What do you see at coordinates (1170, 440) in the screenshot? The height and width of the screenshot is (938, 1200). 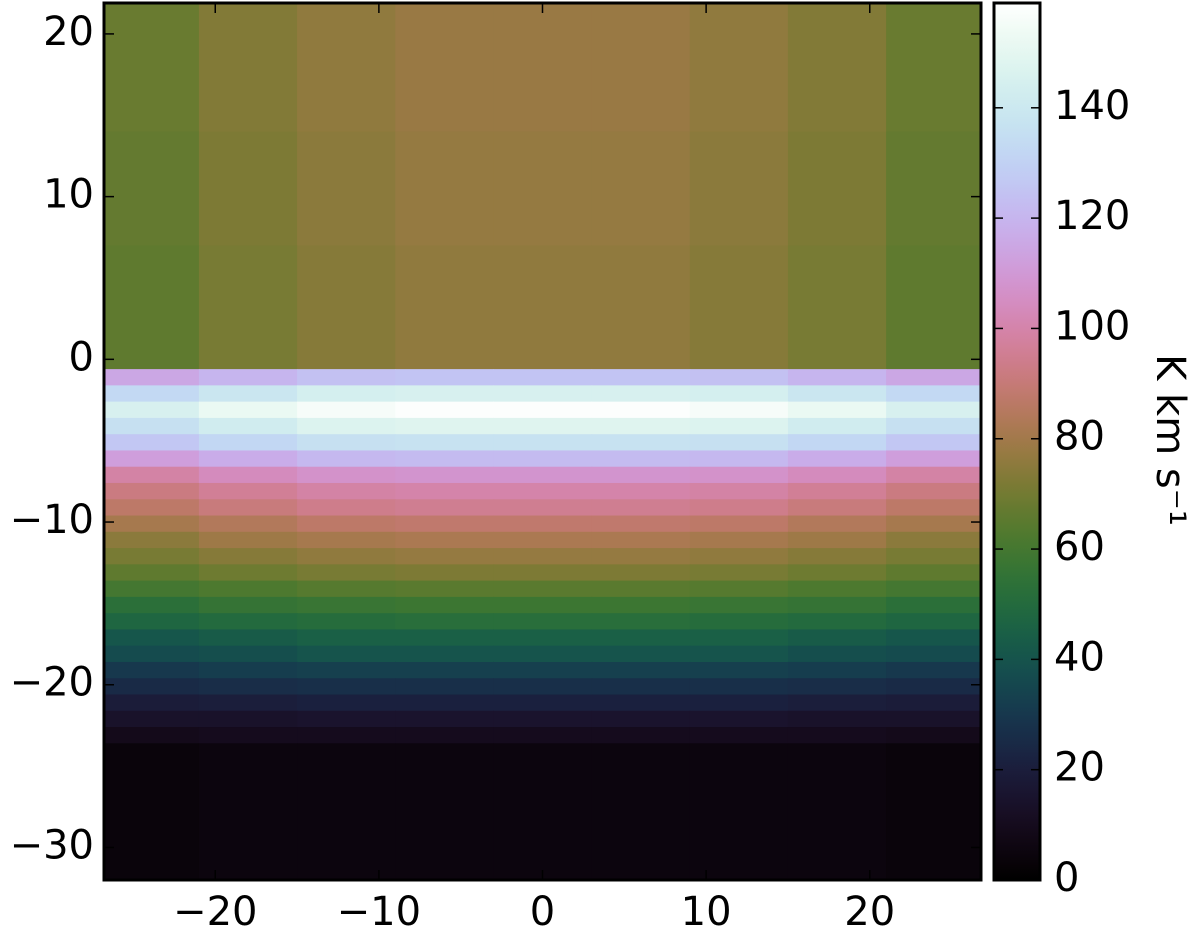 I see `colorbar-label: K km s⁻¹` at bounding box center [1170, 440].